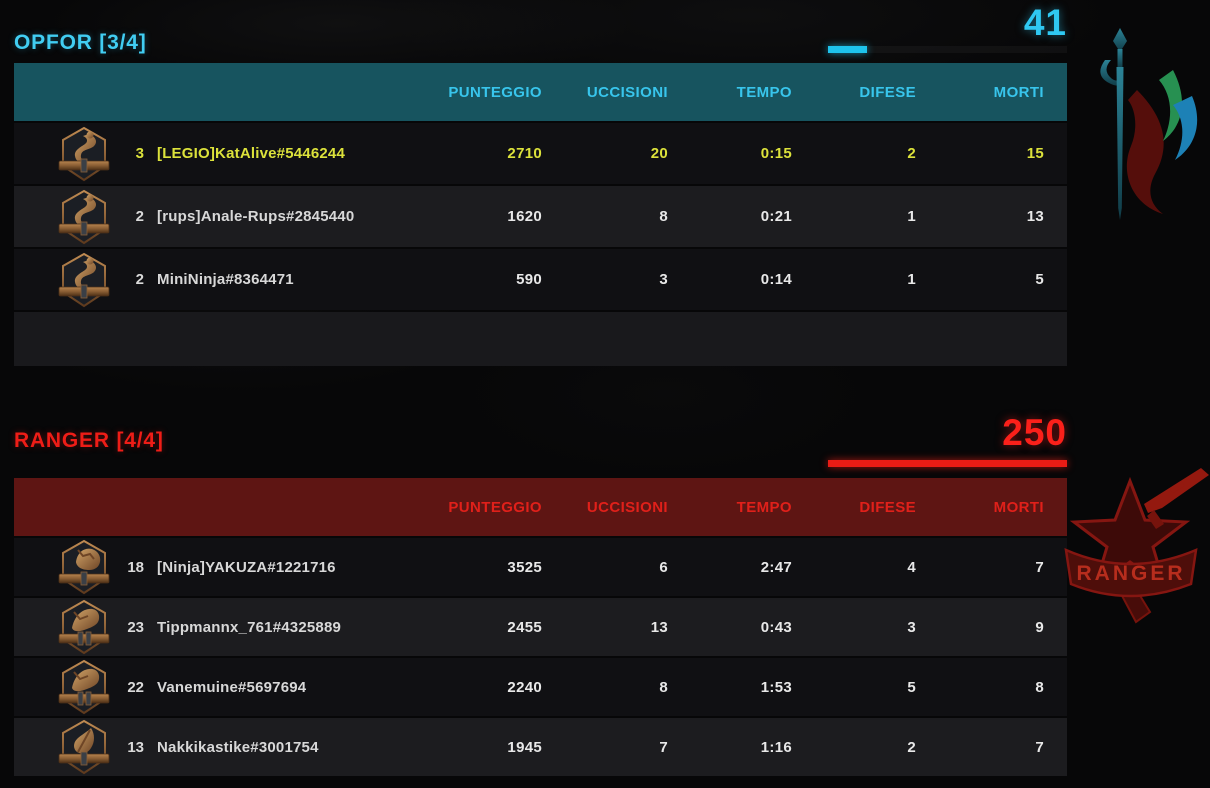 This screenshot has width=1210, height=788. Describe the element at coordinates (89, 440) in the screenshot. I see `ranger-team-title: RANGER [4/4]` at that location.